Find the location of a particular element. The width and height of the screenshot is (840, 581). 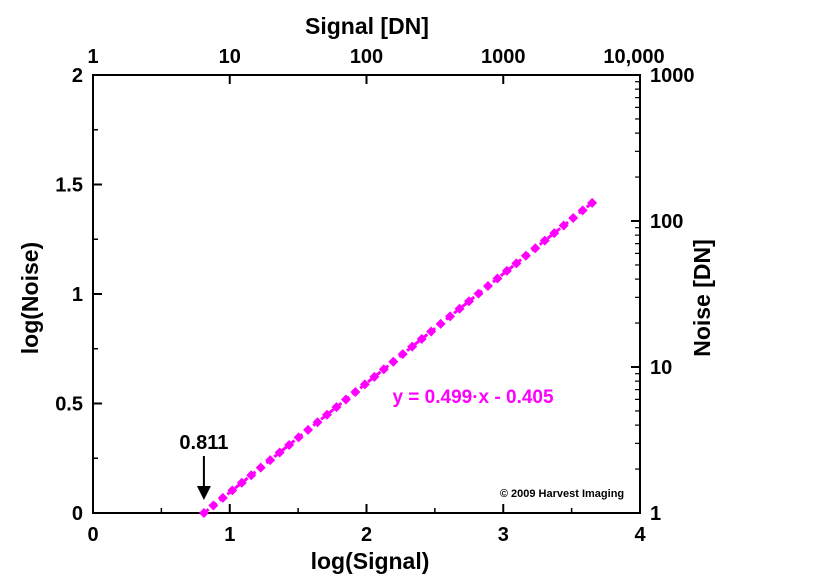

x-tick-label: 4 is located at coordinates (640, 535).